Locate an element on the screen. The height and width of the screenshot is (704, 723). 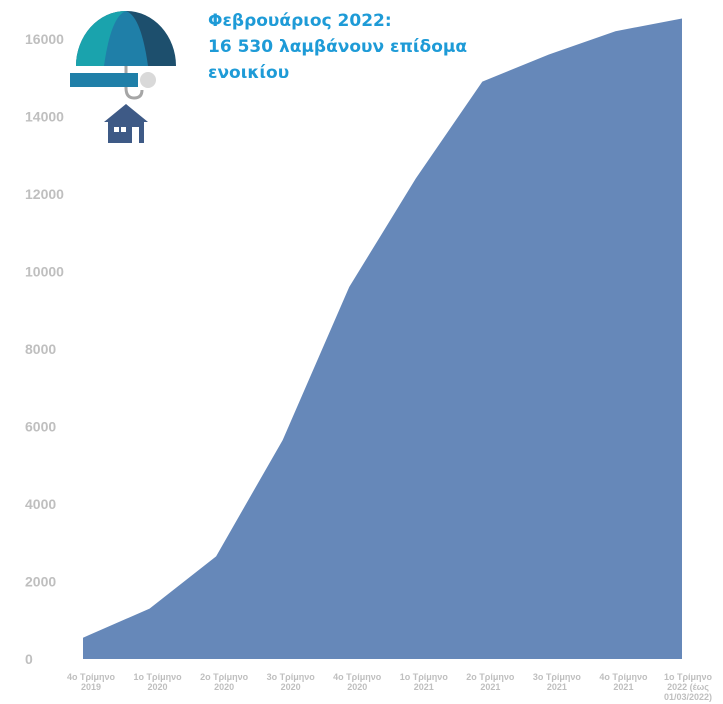
y-tick-label: 4000 is located at coordinates (40, 504).